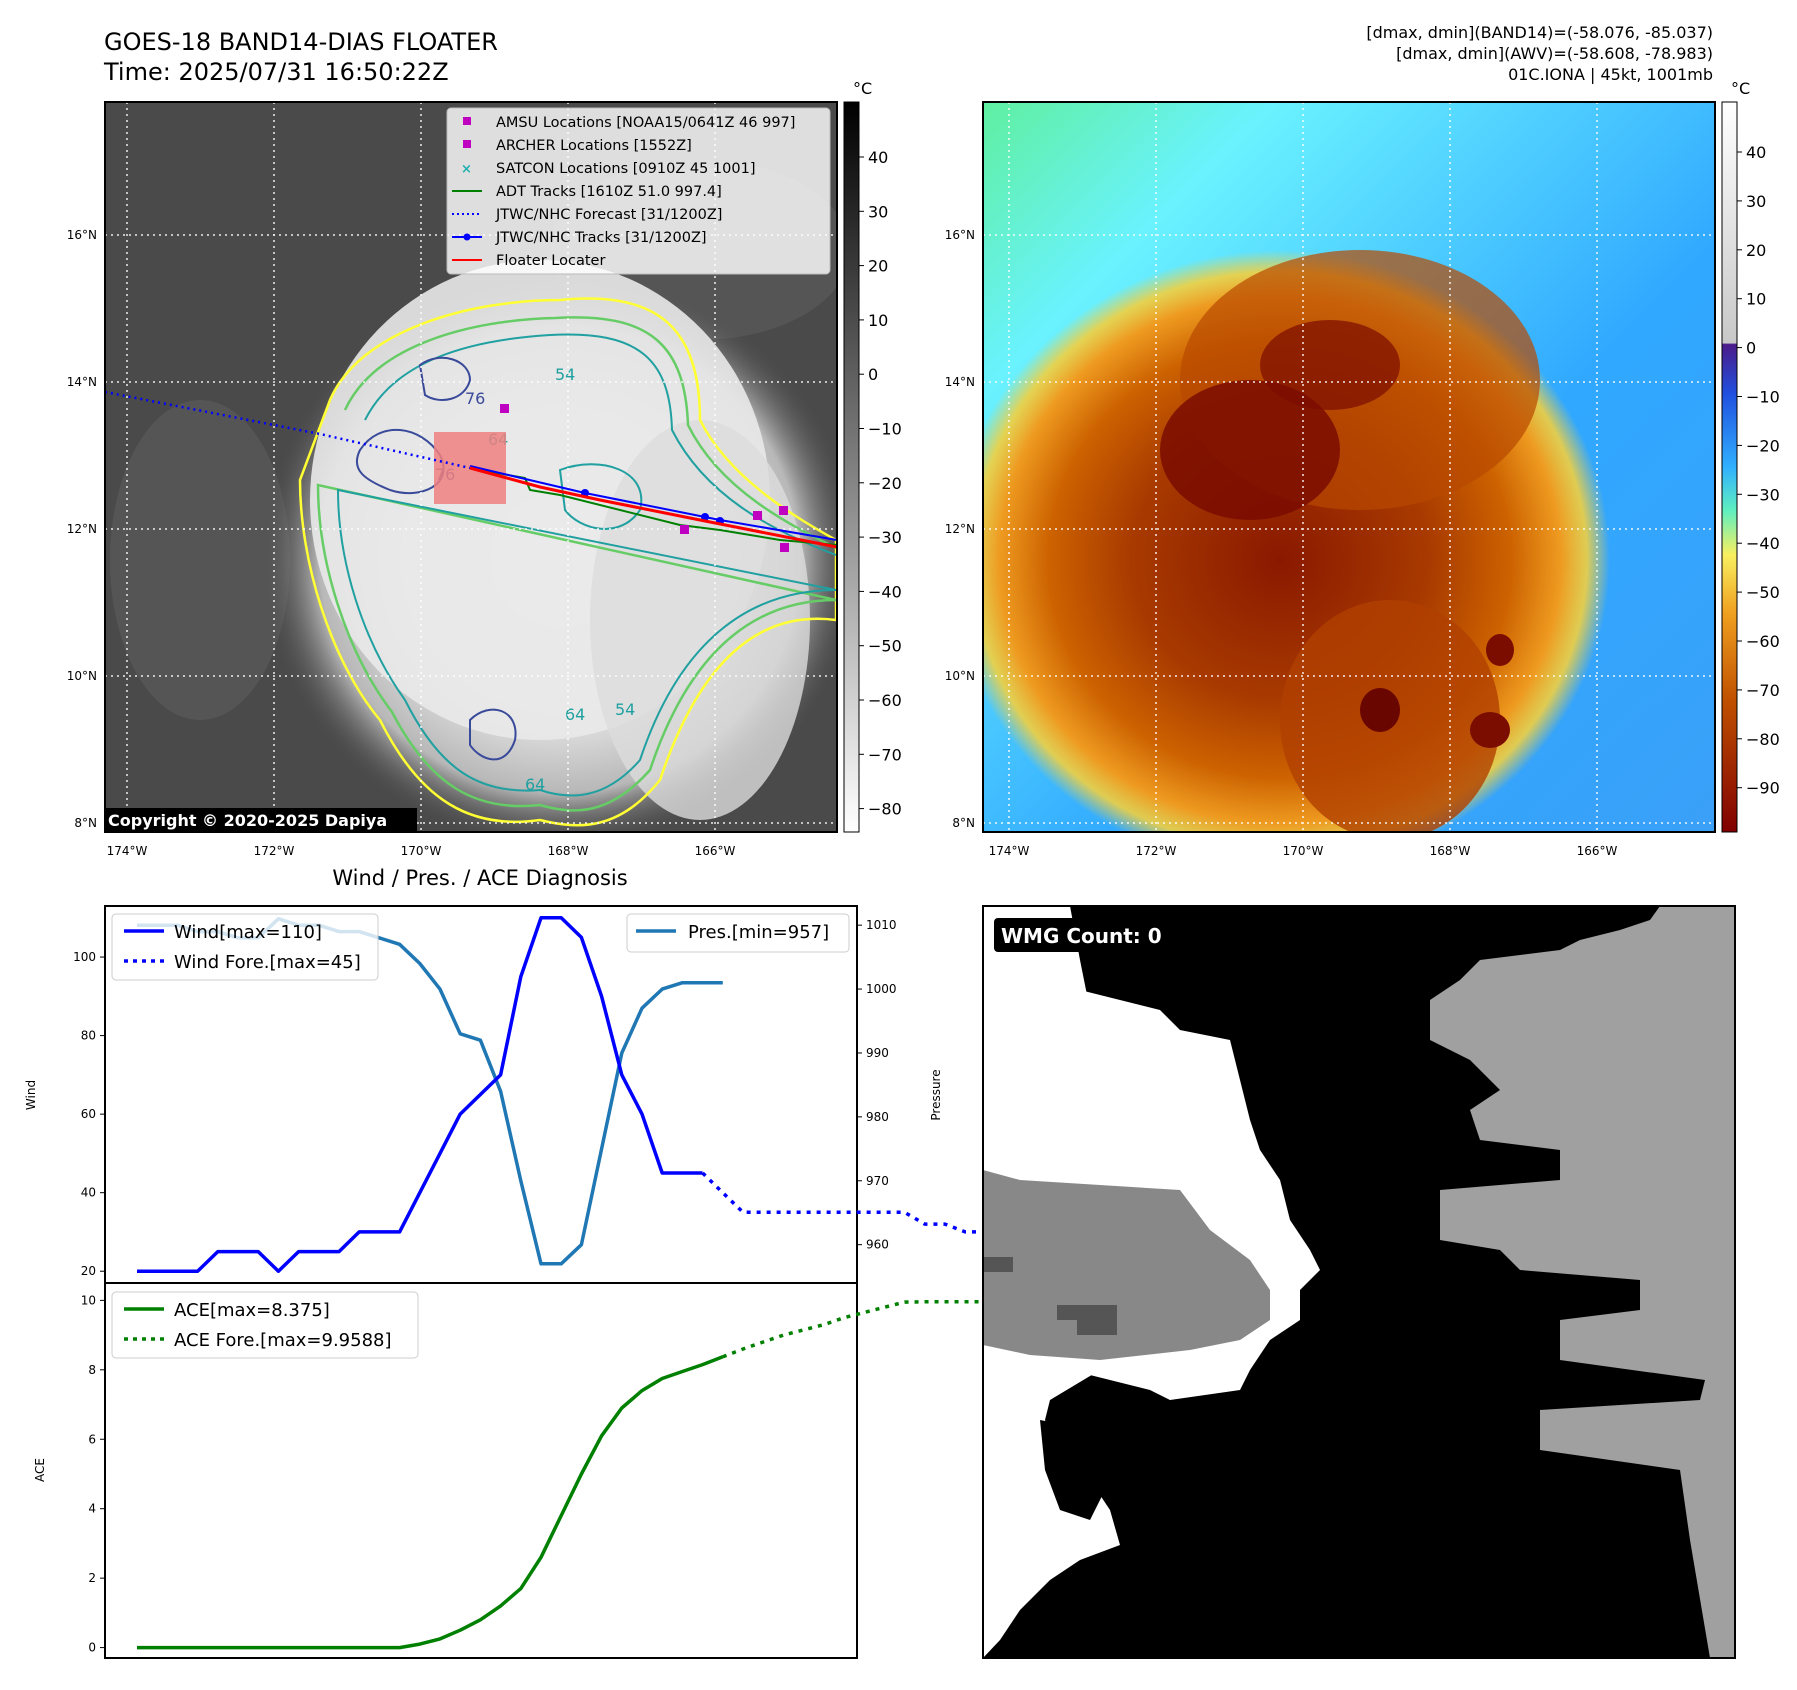 Image resolution: width=1797 pixels, height=1690 pixels. I want to click on legend-floater: Floater Locater, so click(550, 261).